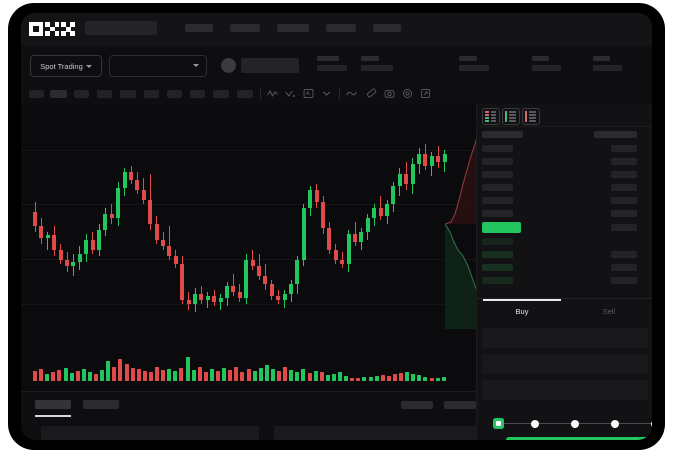  What do you see at coordinates (407, 93) in the screenshot?
I see `settings-icon` at bounding box center [407, 93].